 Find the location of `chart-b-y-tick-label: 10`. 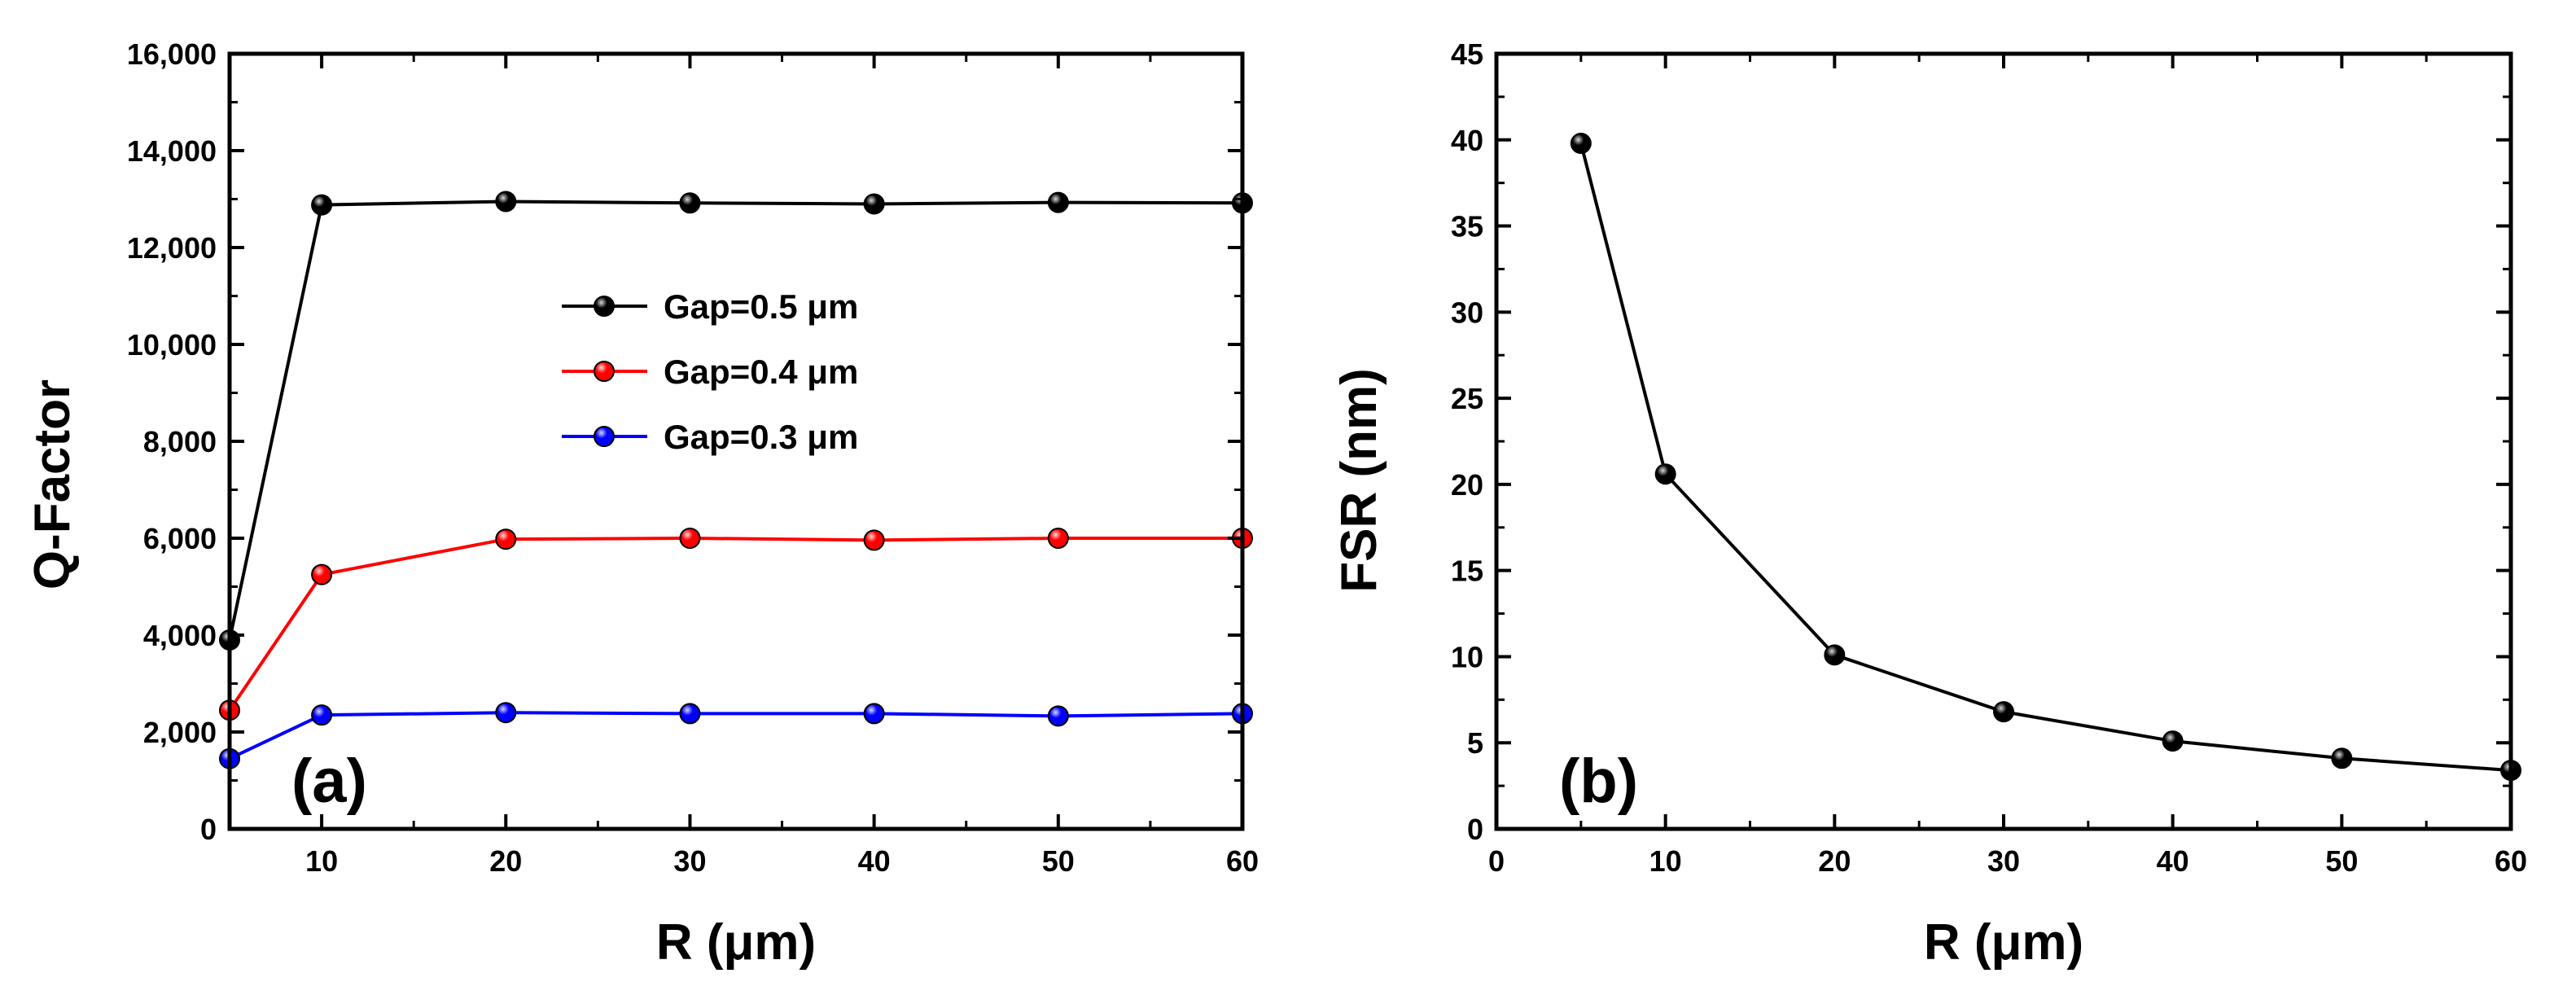

chart-b-y-tick-label: 10 is located at coordinates (1467, 656).